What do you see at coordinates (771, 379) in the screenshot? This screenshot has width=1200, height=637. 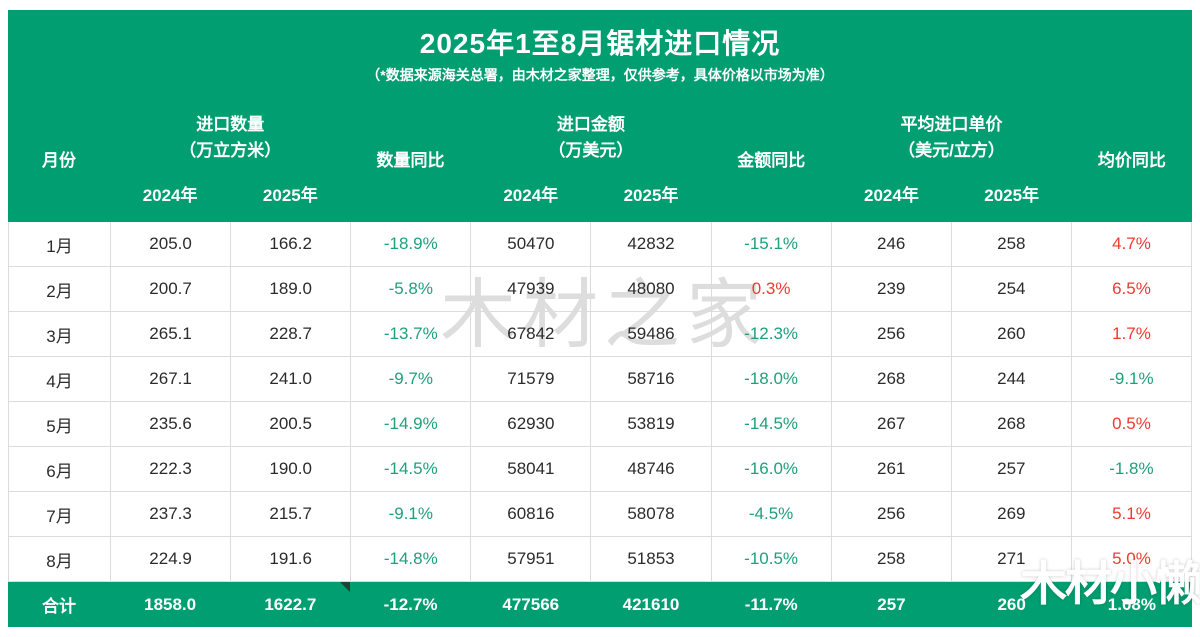 I see `cell-amt-yoy: -18.0%` at bounding box center [771, 379].